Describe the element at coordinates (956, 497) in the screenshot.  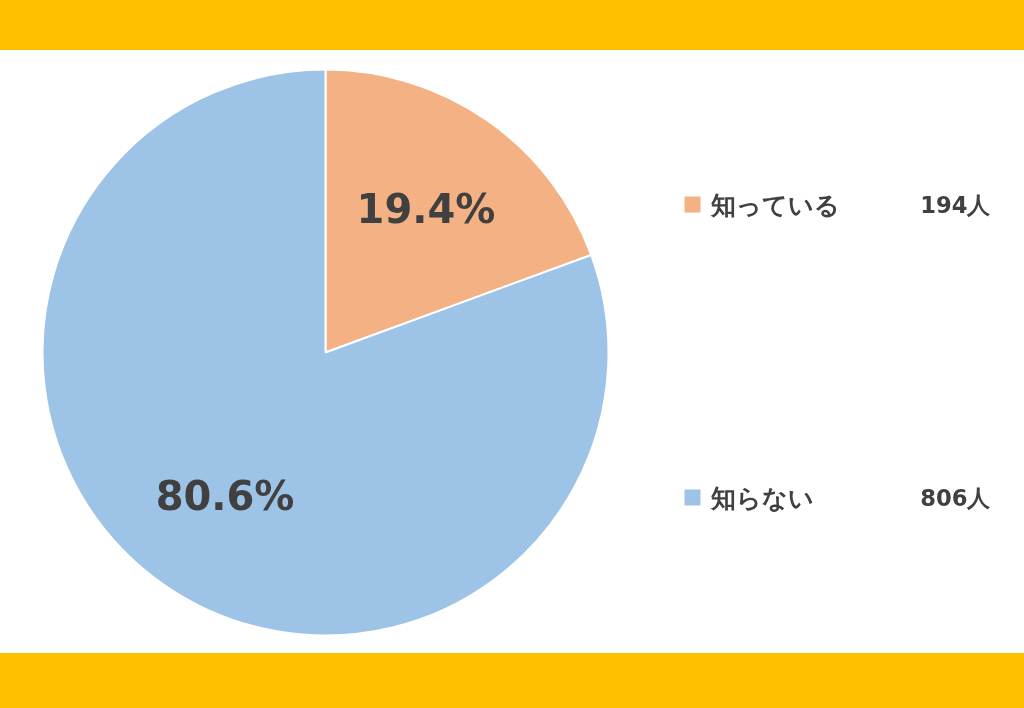
I see `text: 806人` at that location.